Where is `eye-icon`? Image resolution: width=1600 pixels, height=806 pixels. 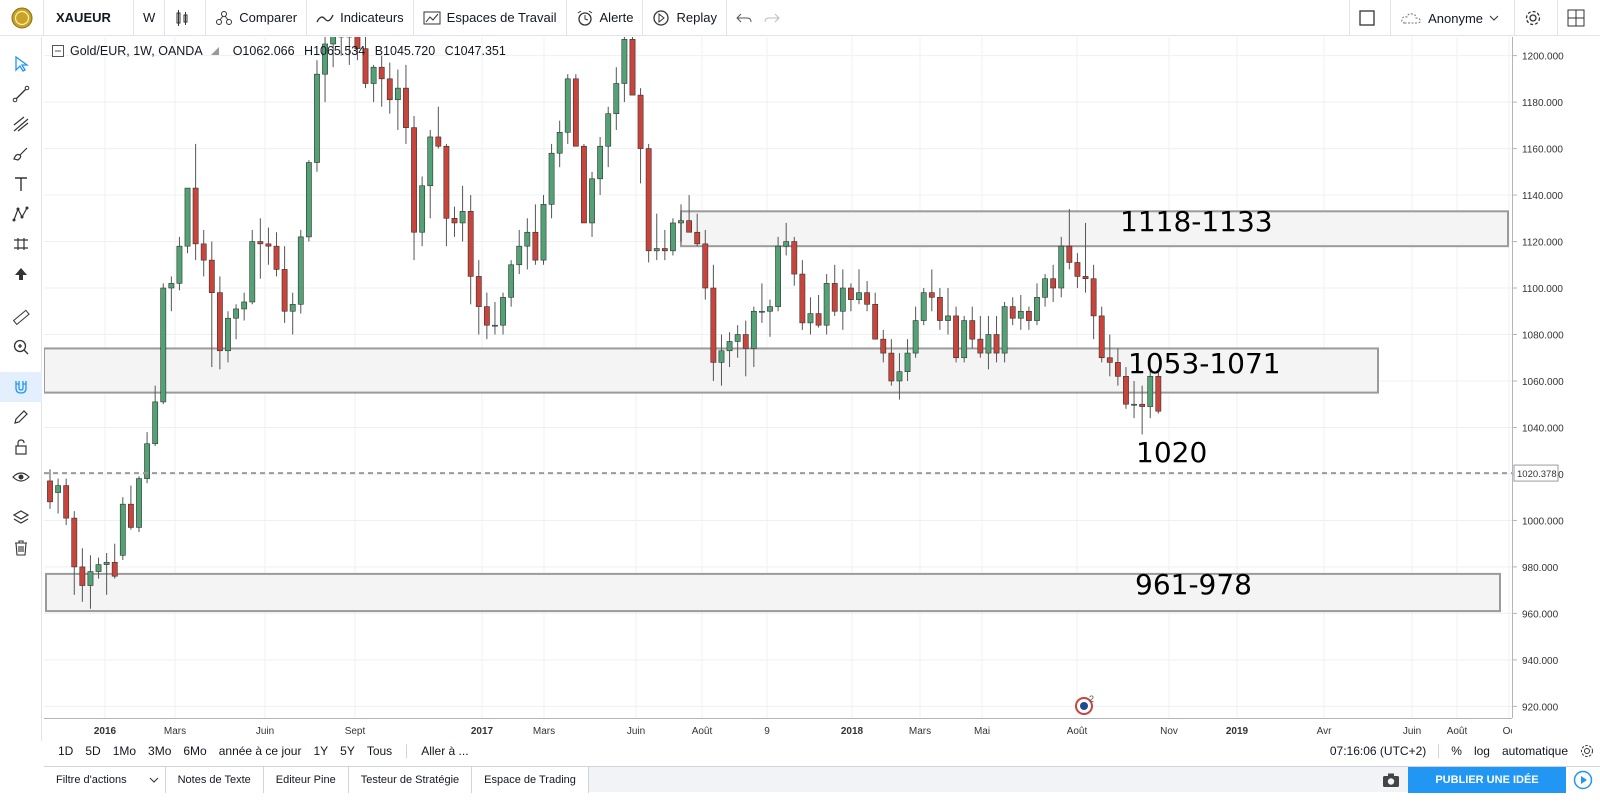
eye-icon is located at coordinates (21, 477).